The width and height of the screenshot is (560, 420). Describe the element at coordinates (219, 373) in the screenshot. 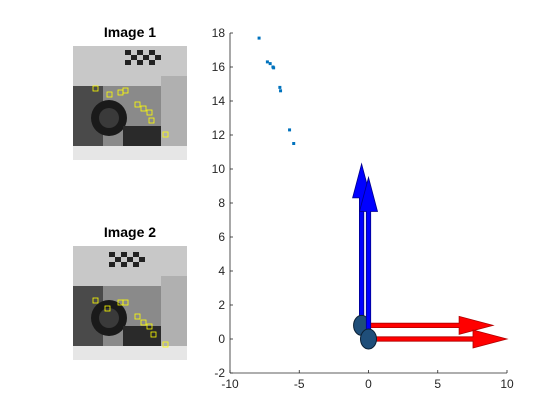

I see `y-tick-label: -2` at that location.